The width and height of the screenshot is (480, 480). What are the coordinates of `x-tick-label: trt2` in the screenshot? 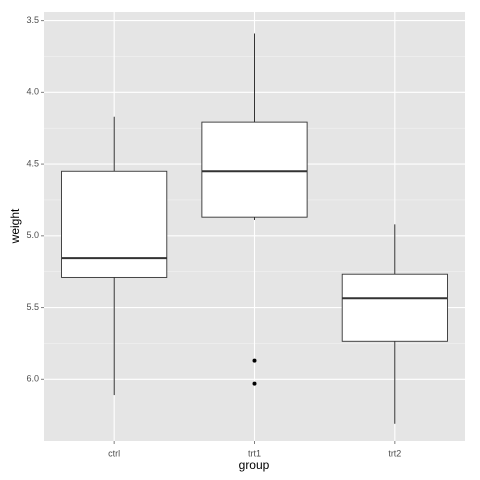 It's located at (394, 453).